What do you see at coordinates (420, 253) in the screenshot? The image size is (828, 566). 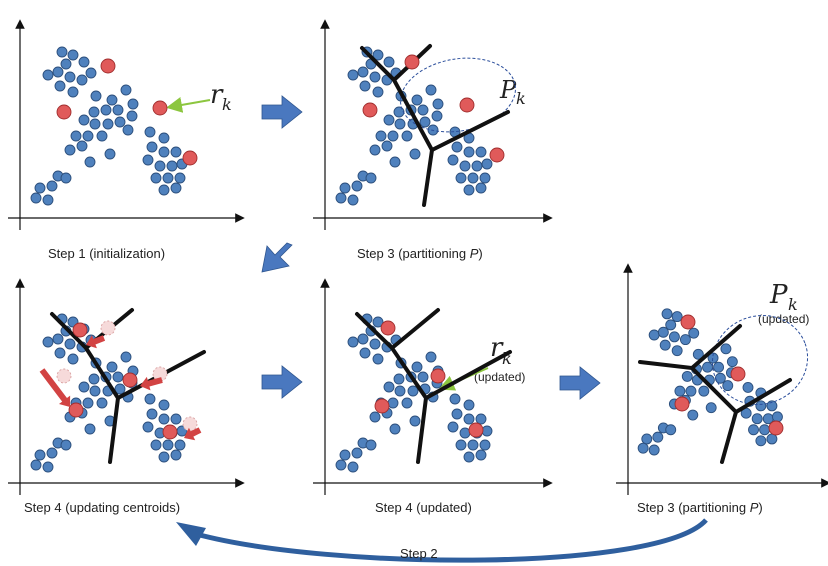 I see `caption-step3: Step 3 (partitioning P)` at bounding box center [420, 253].